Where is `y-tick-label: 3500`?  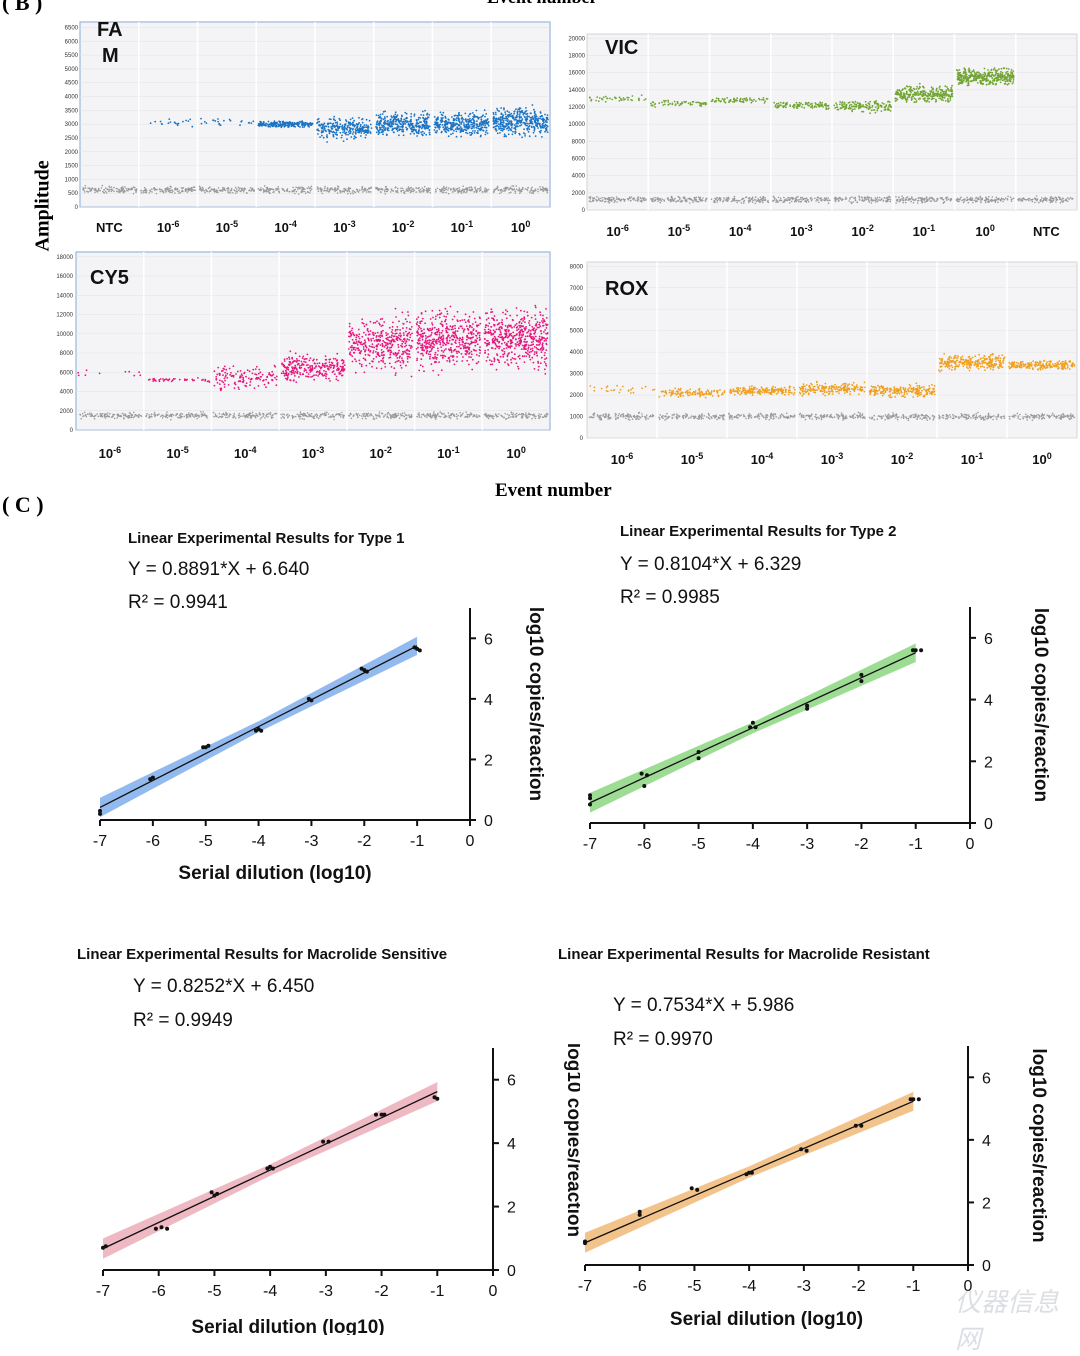 y-tick-label: 3500 is located at coordinates (72, 111).